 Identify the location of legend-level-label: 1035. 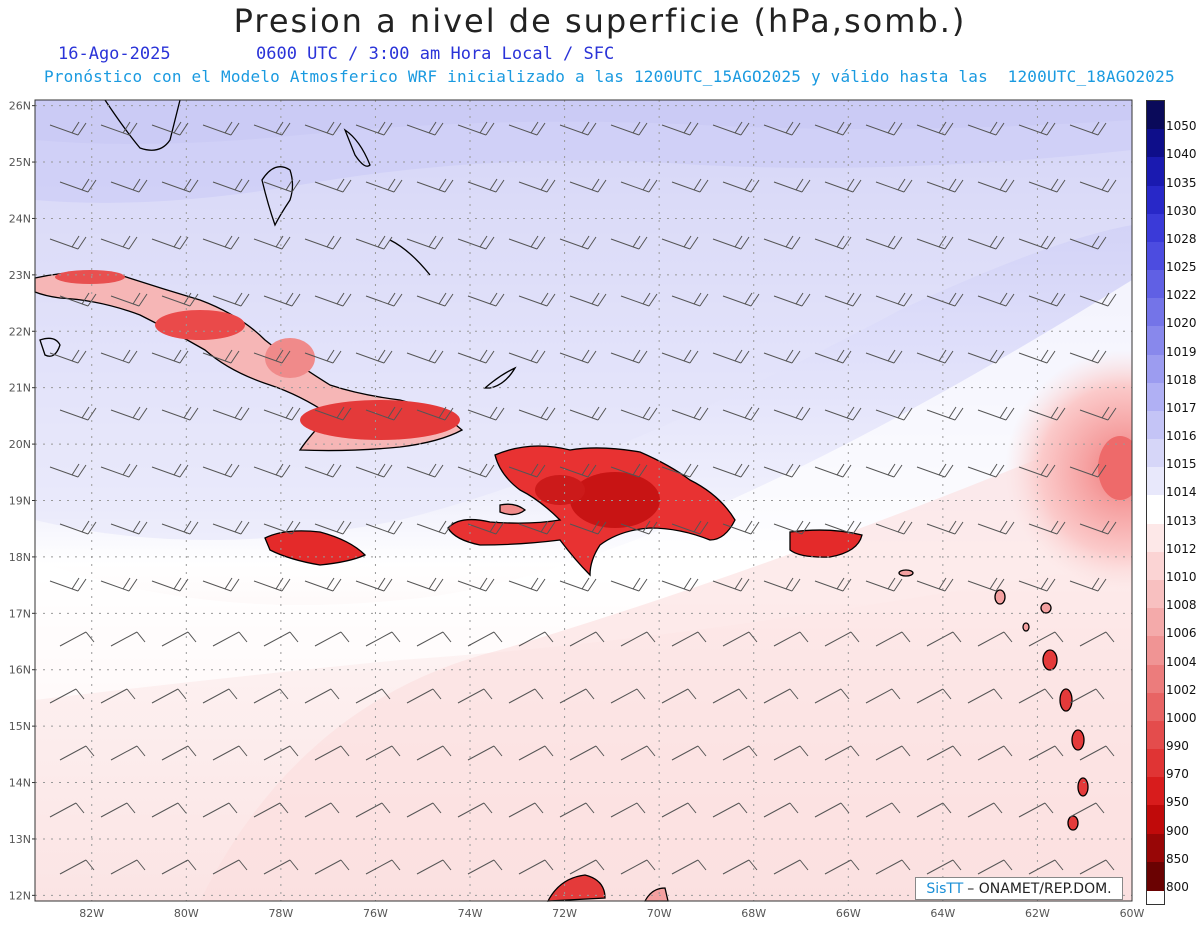
(1181, 182).